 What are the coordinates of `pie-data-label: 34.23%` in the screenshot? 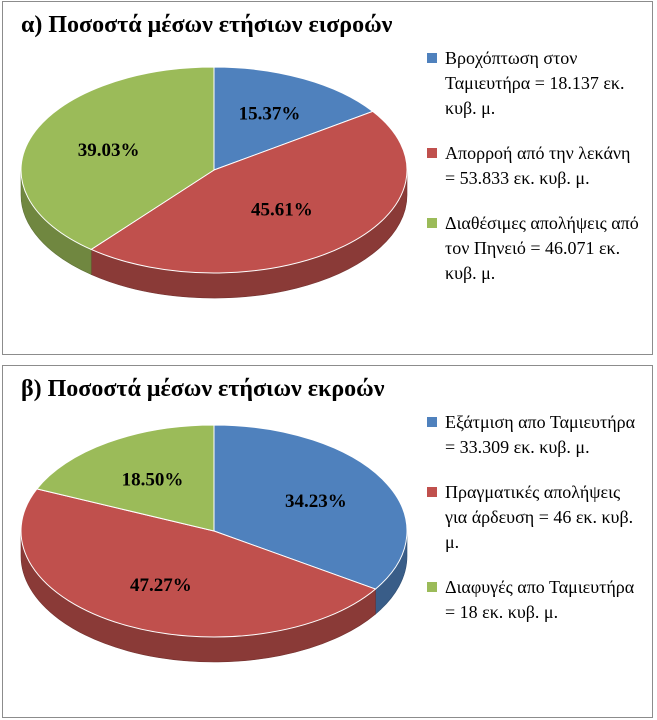 It's located at (316, 501).